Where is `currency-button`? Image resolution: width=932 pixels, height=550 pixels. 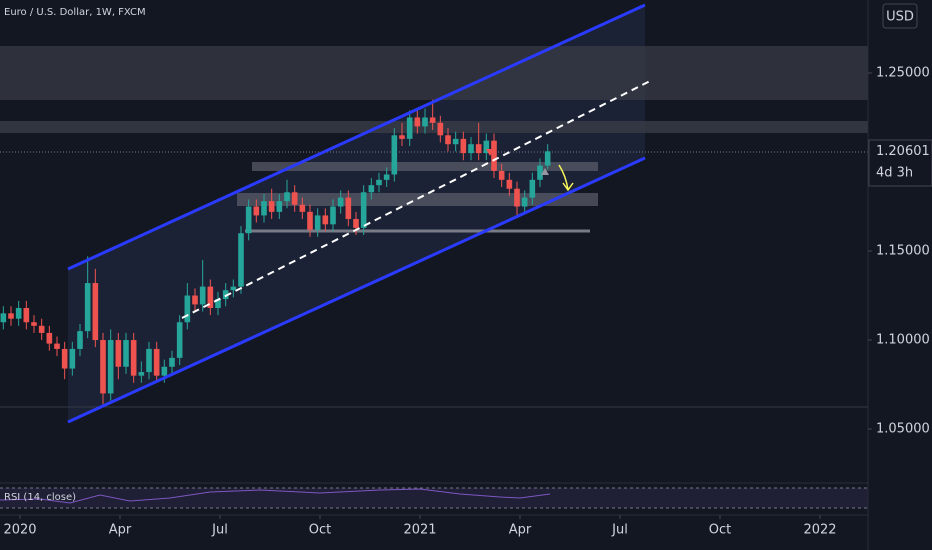 currency-button is located at coordinates (900, 16).